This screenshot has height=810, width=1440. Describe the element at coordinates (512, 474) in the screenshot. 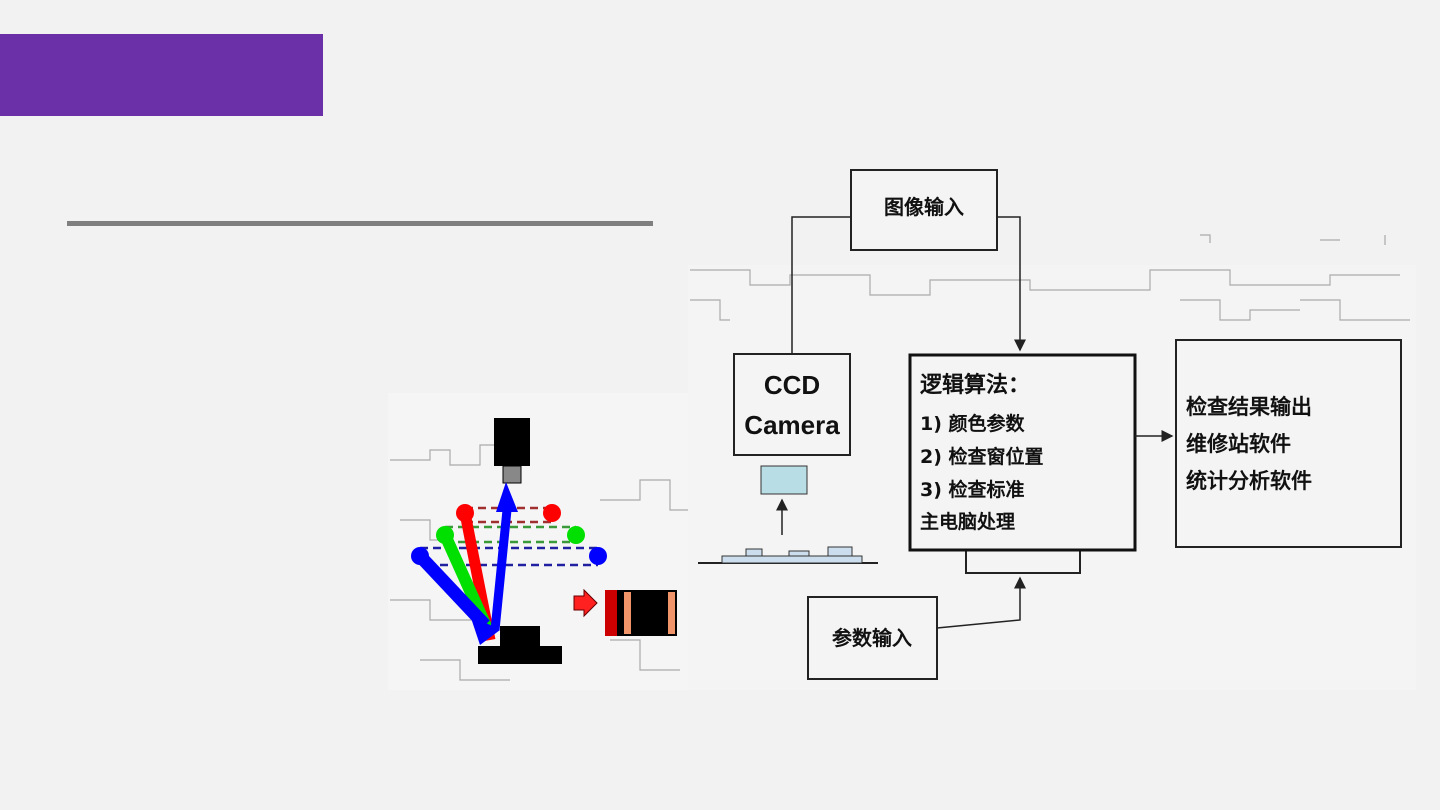

I see `camera-lens` at that location.